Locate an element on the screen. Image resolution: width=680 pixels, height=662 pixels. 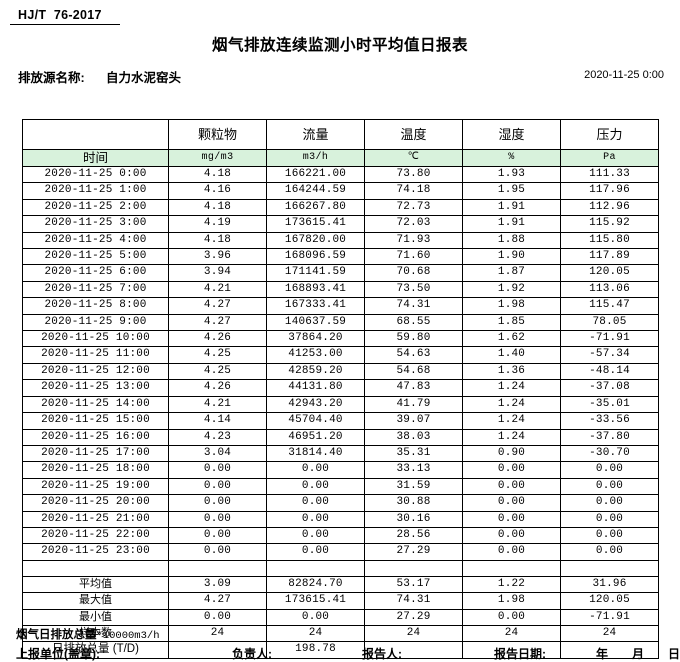
cell-value: 1.93 is located at coordinates (511, 174).